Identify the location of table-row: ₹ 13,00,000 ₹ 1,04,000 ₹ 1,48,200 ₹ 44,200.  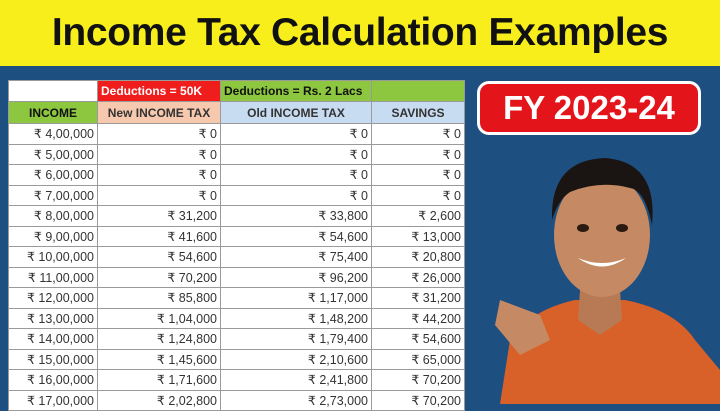
(236, 318).